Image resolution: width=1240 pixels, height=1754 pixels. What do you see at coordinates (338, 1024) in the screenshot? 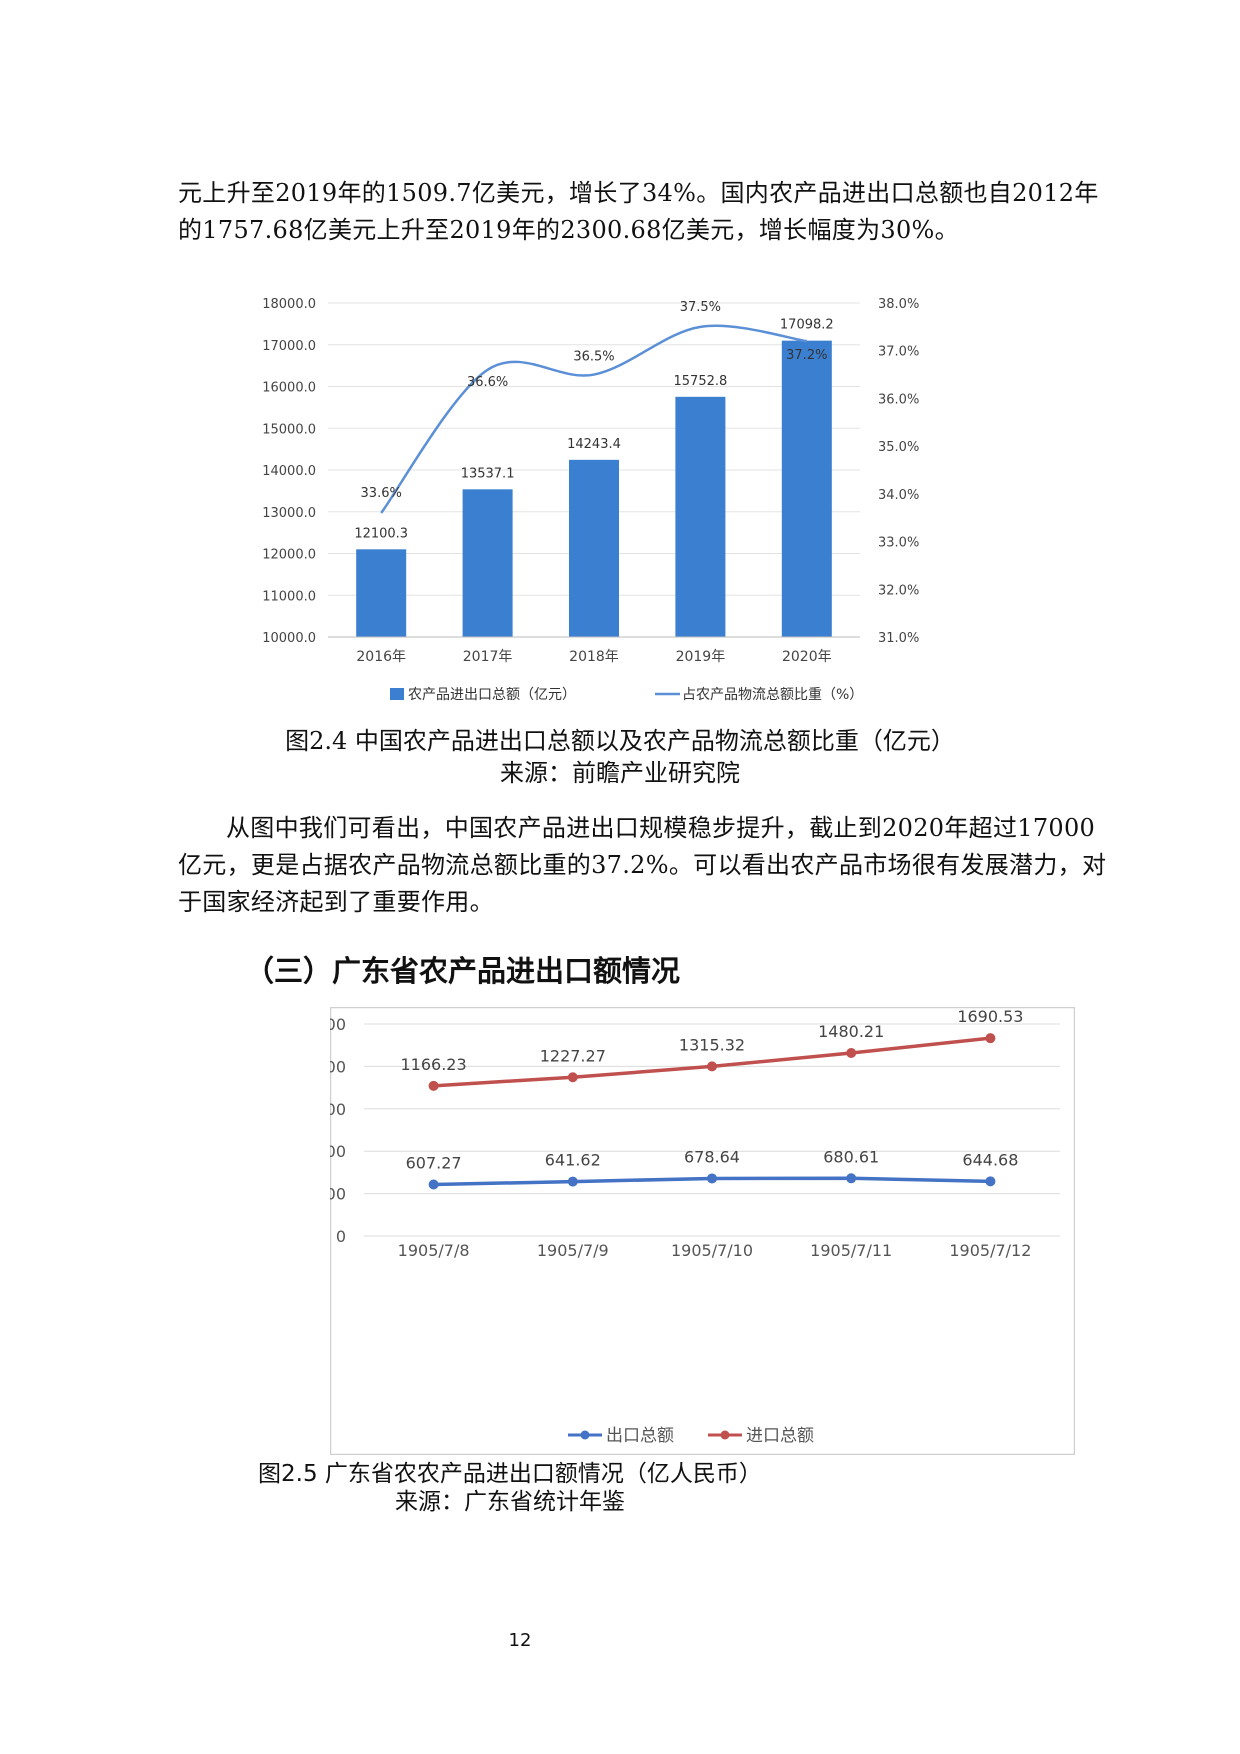
I see `chart2-y-tick: 2500` at bounding box center [338, 1024].